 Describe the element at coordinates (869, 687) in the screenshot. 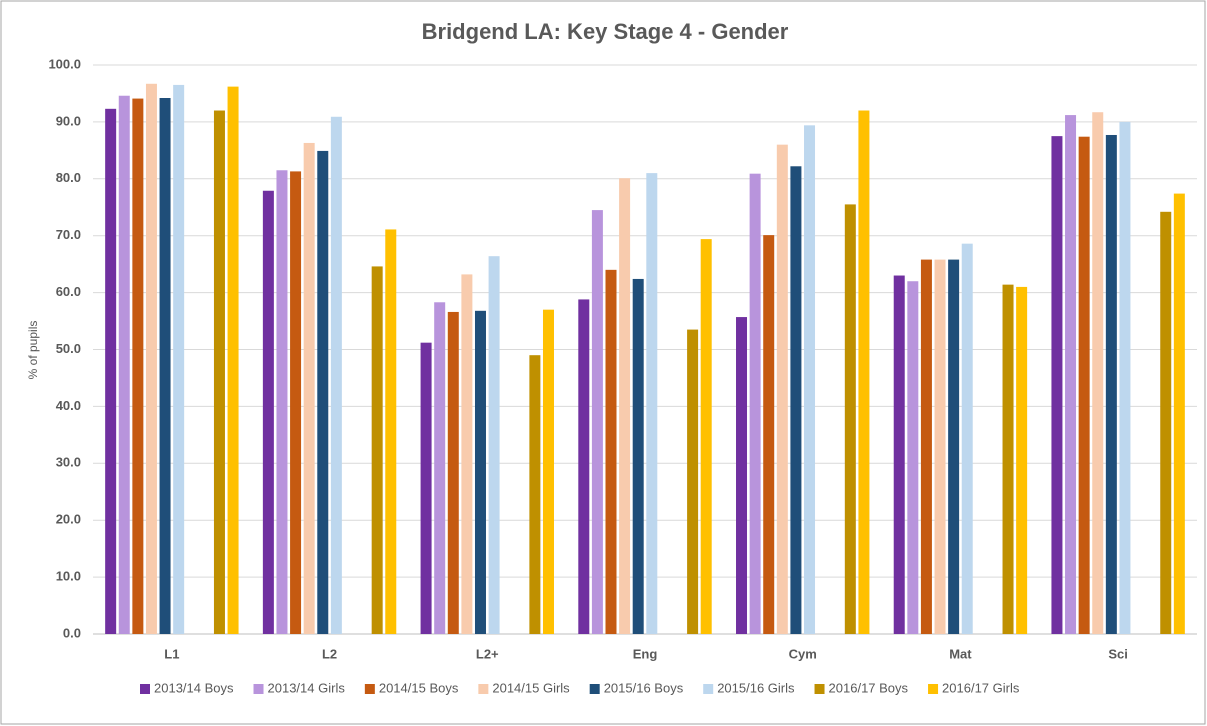

I see `legend-label: 2016/17 Boys` at that location.